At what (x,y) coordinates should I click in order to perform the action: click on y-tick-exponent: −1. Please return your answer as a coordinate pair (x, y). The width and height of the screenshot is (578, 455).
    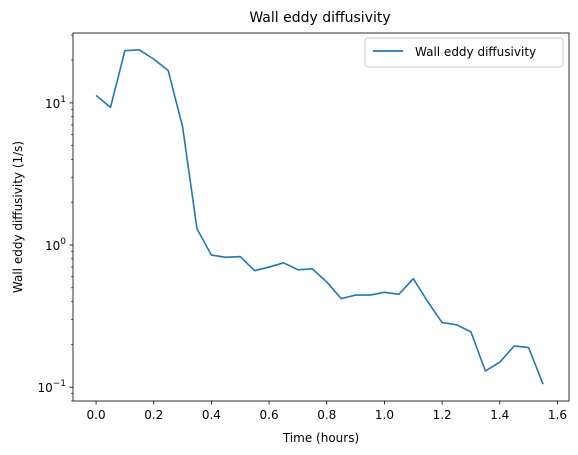
    Looking at the image, I should click on (59, 384).